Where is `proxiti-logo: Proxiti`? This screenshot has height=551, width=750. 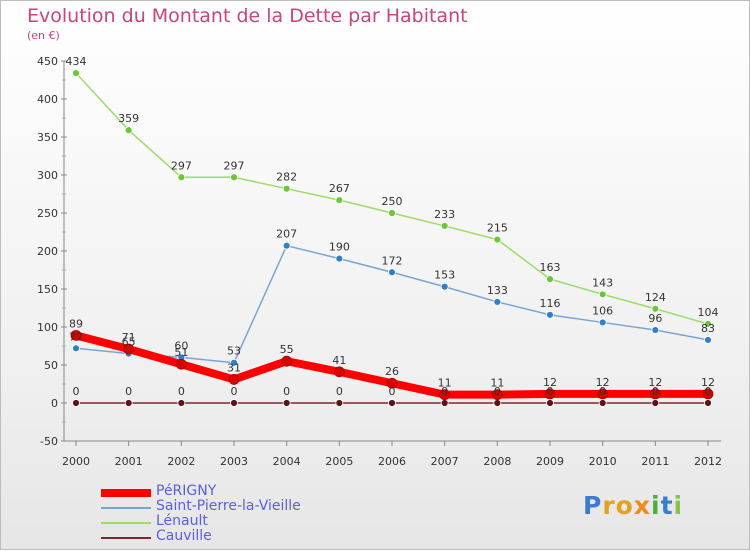 proxiti-logo: Proxiti is located at coordinates (633, 505).